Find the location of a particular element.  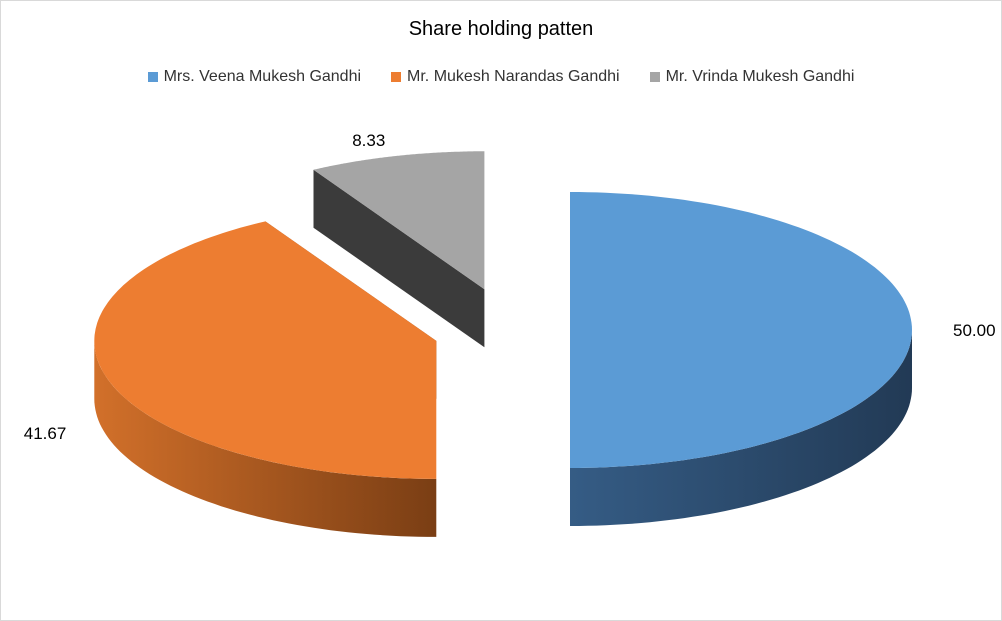

data-label-mukesh: 41.67 is located at coordinates (45, 433).